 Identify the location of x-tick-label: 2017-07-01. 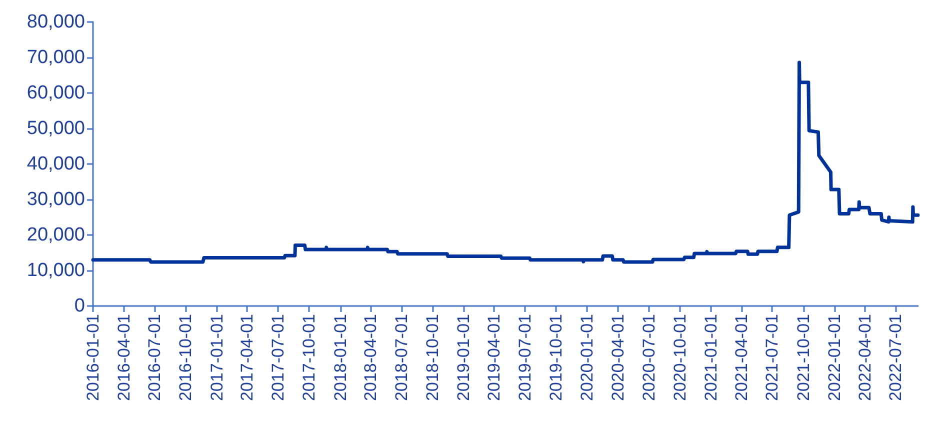
(278, 357).